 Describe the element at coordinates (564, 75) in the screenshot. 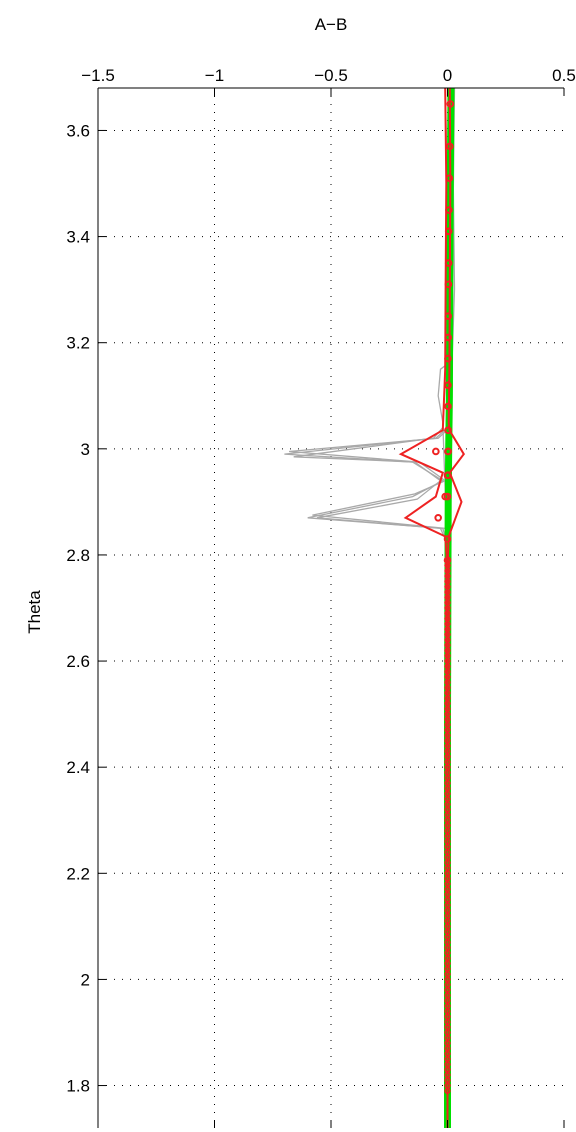

I see `x-tick-label: 0.5` at that location.